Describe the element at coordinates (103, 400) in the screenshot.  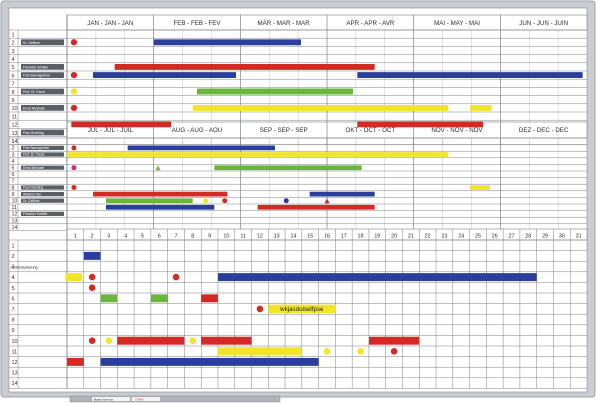
I see `tray-left-label: Board-Service` at that location.